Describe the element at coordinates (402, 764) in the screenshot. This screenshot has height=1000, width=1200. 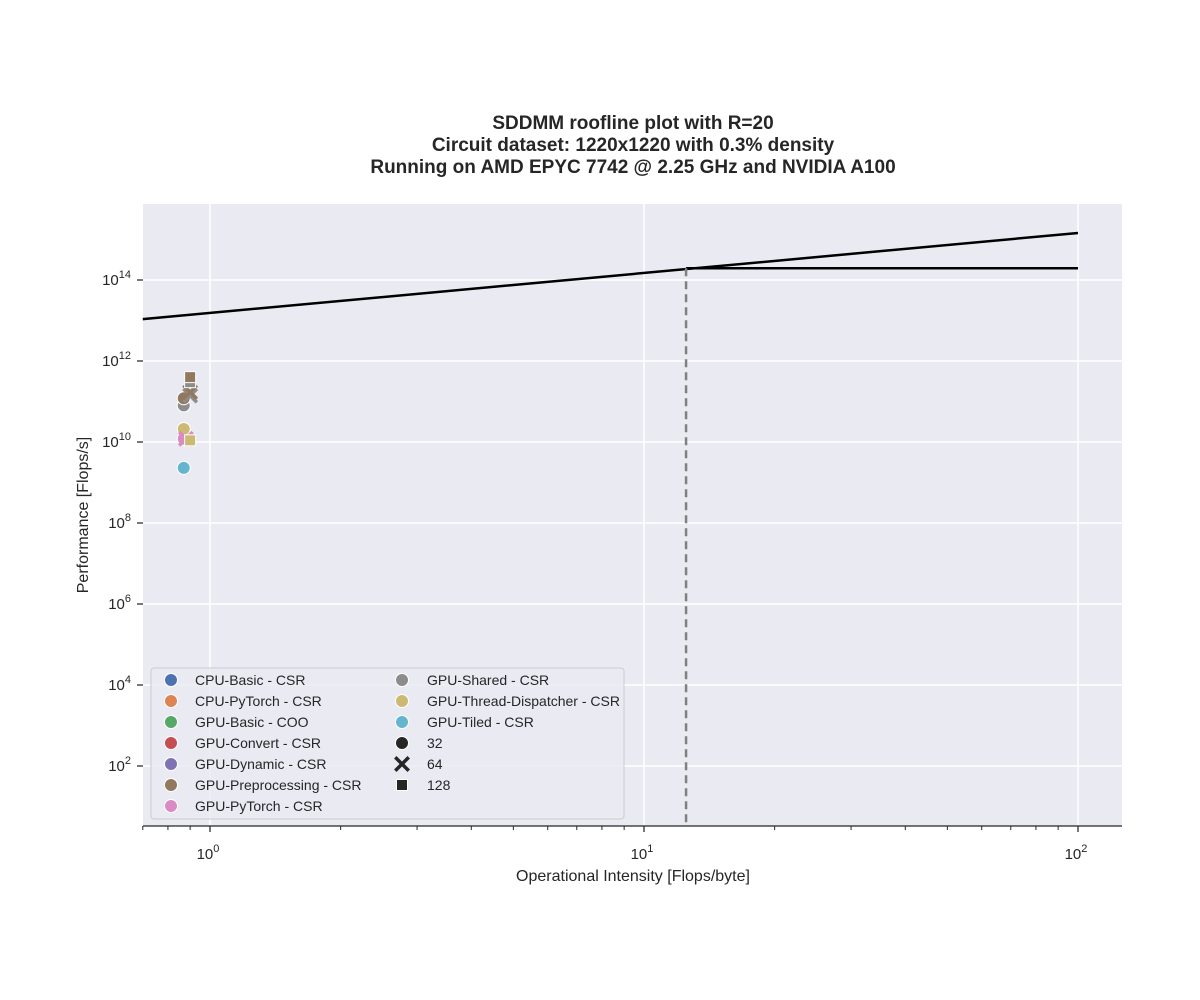
I see `legend-64-marker` at that location.